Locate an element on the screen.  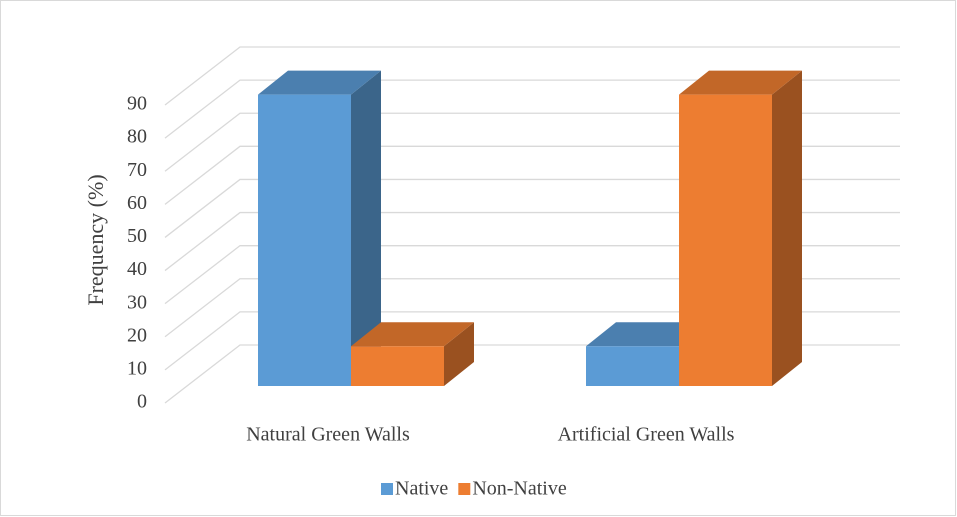
legend-label: Native is located at coordinates (421, 489).